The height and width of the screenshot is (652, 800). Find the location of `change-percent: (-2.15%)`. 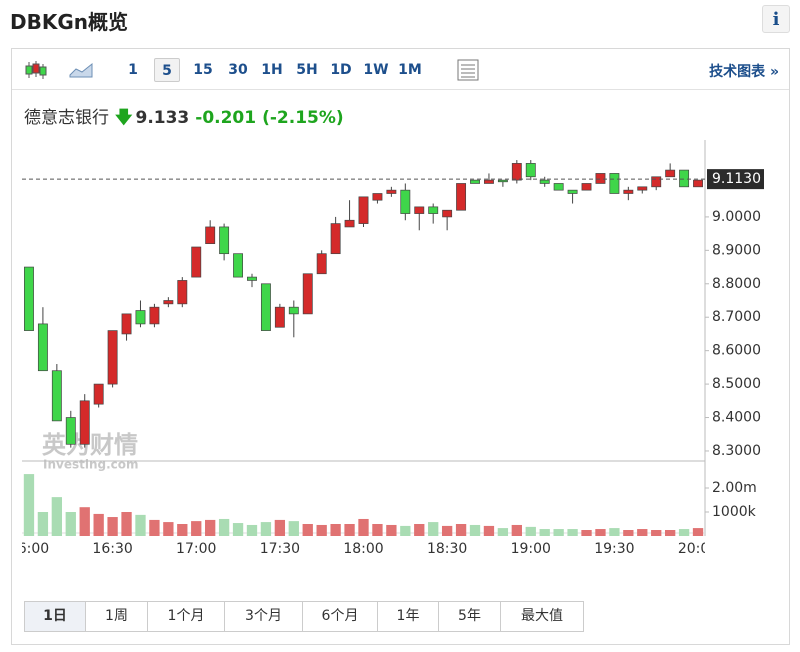

change-percent: (-2.15%) is located at coordinates (303, 118).